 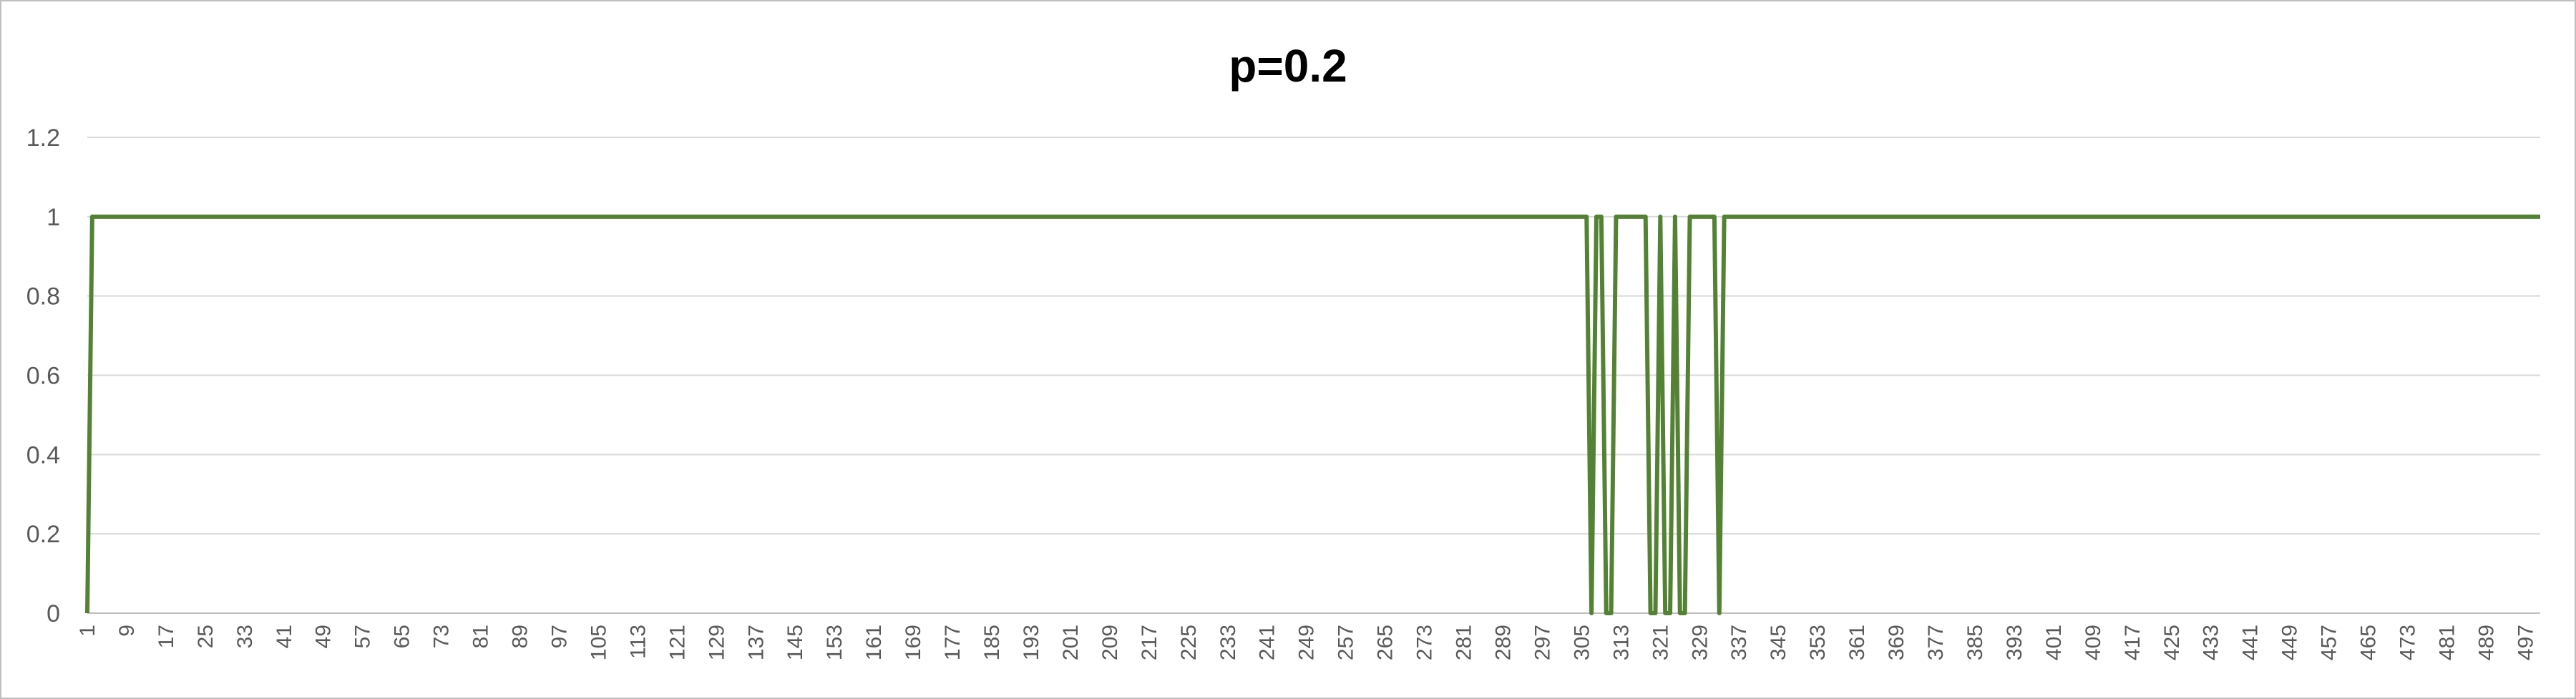 What do you see at coordinates (1621, 642) in the screenshot?
I see `x-tick-label: 313` at bounding box center [1621, 642].